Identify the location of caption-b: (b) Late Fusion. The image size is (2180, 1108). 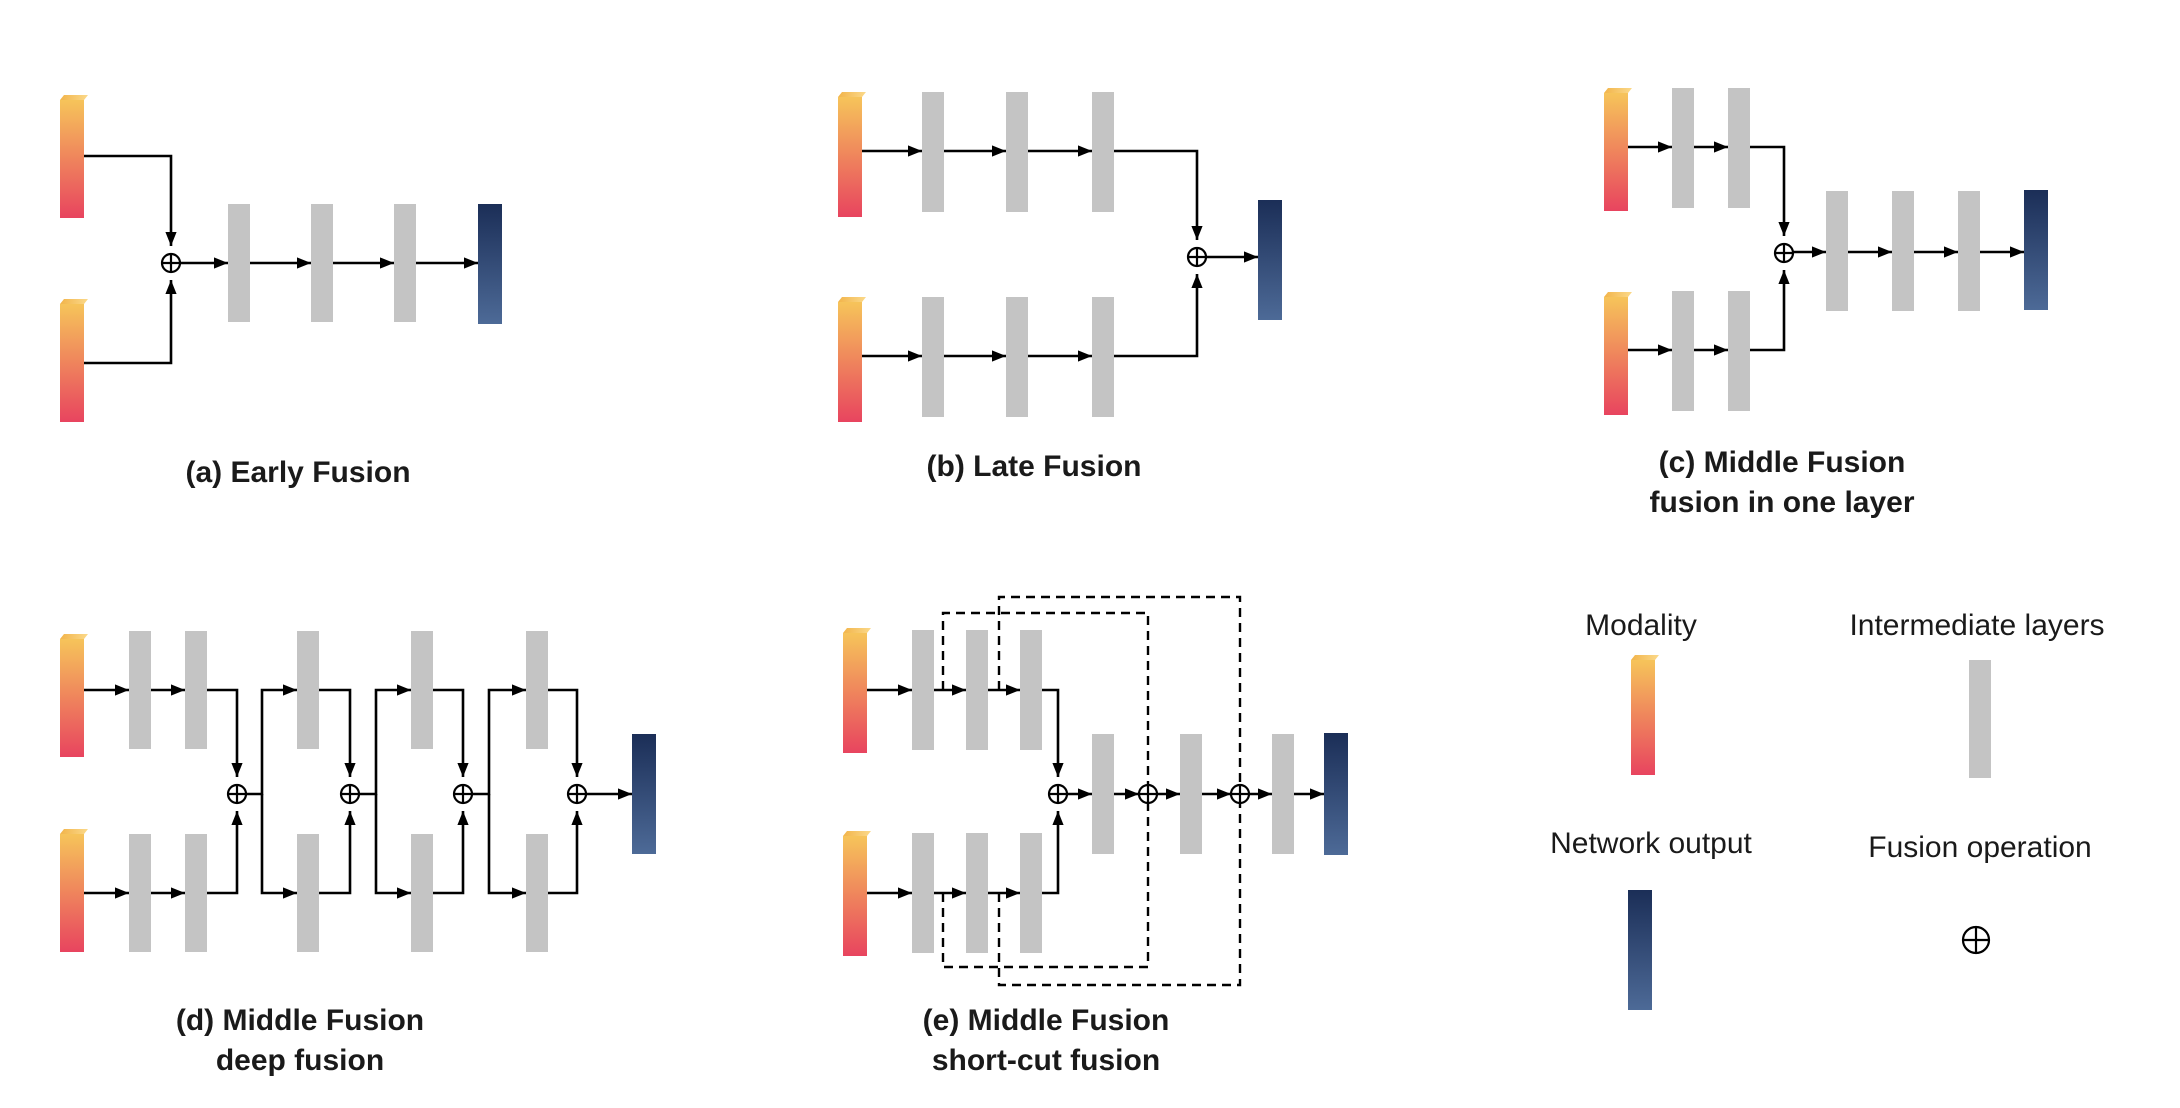
(1034, 466).